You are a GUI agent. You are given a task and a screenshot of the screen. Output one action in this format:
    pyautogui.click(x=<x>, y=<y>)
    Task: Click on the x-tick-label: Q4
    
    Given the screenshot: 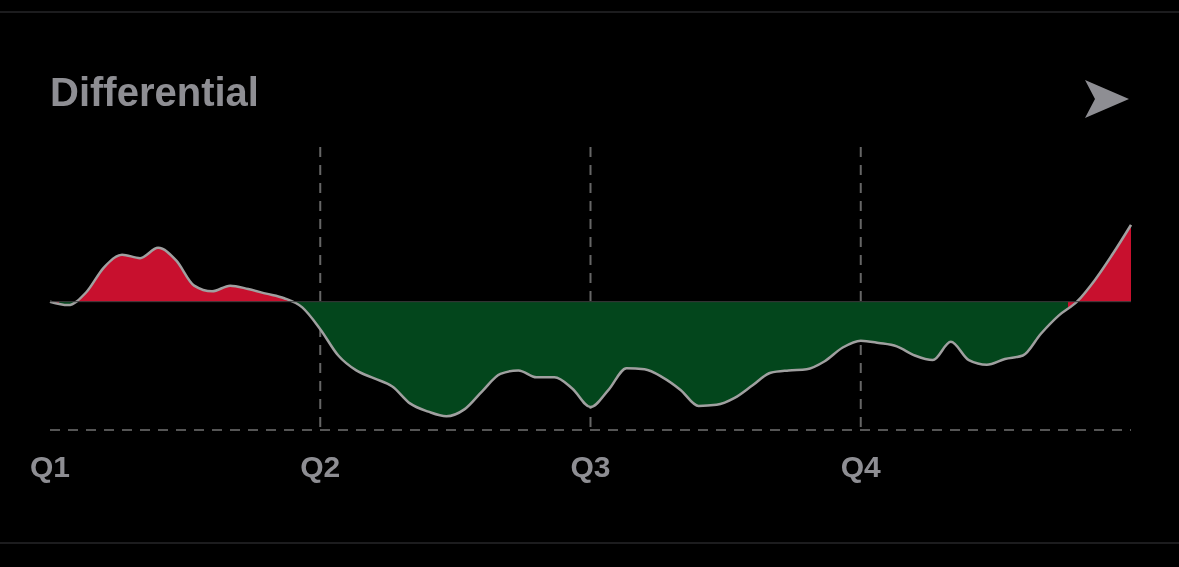 What is the action you would take?
    pyautogui.click(x=861, y=467)
    